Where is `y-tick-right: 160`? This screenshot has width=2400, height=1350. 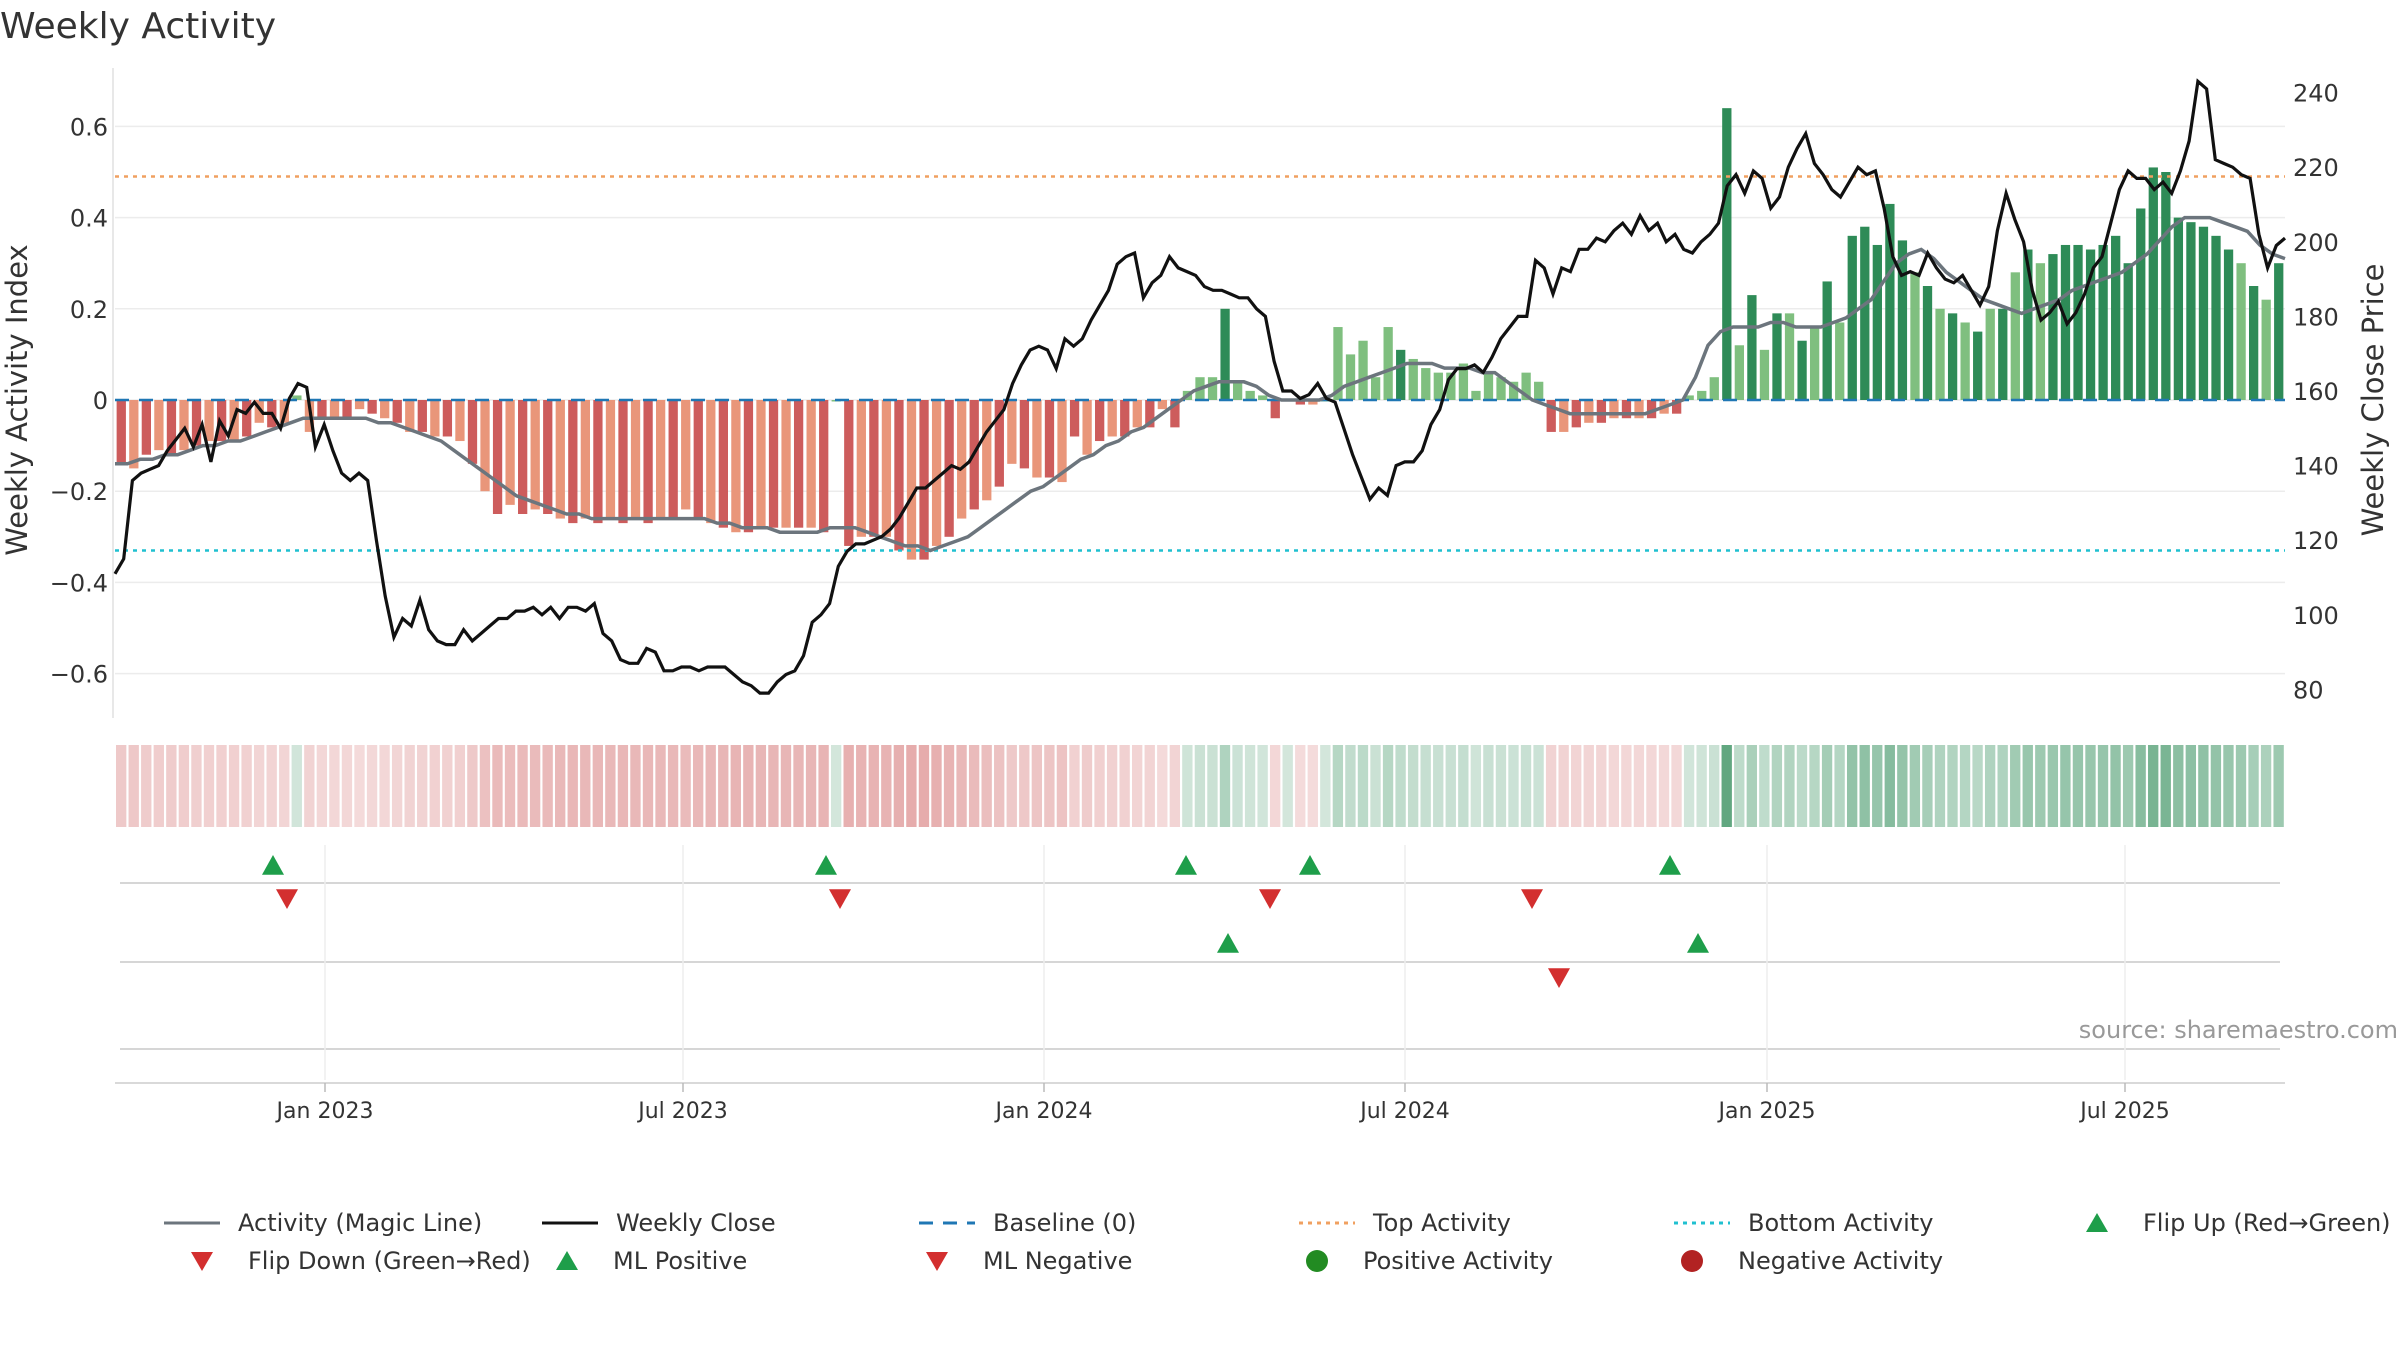
y-tick-right: 160 is located at coordinates (2316, 392).